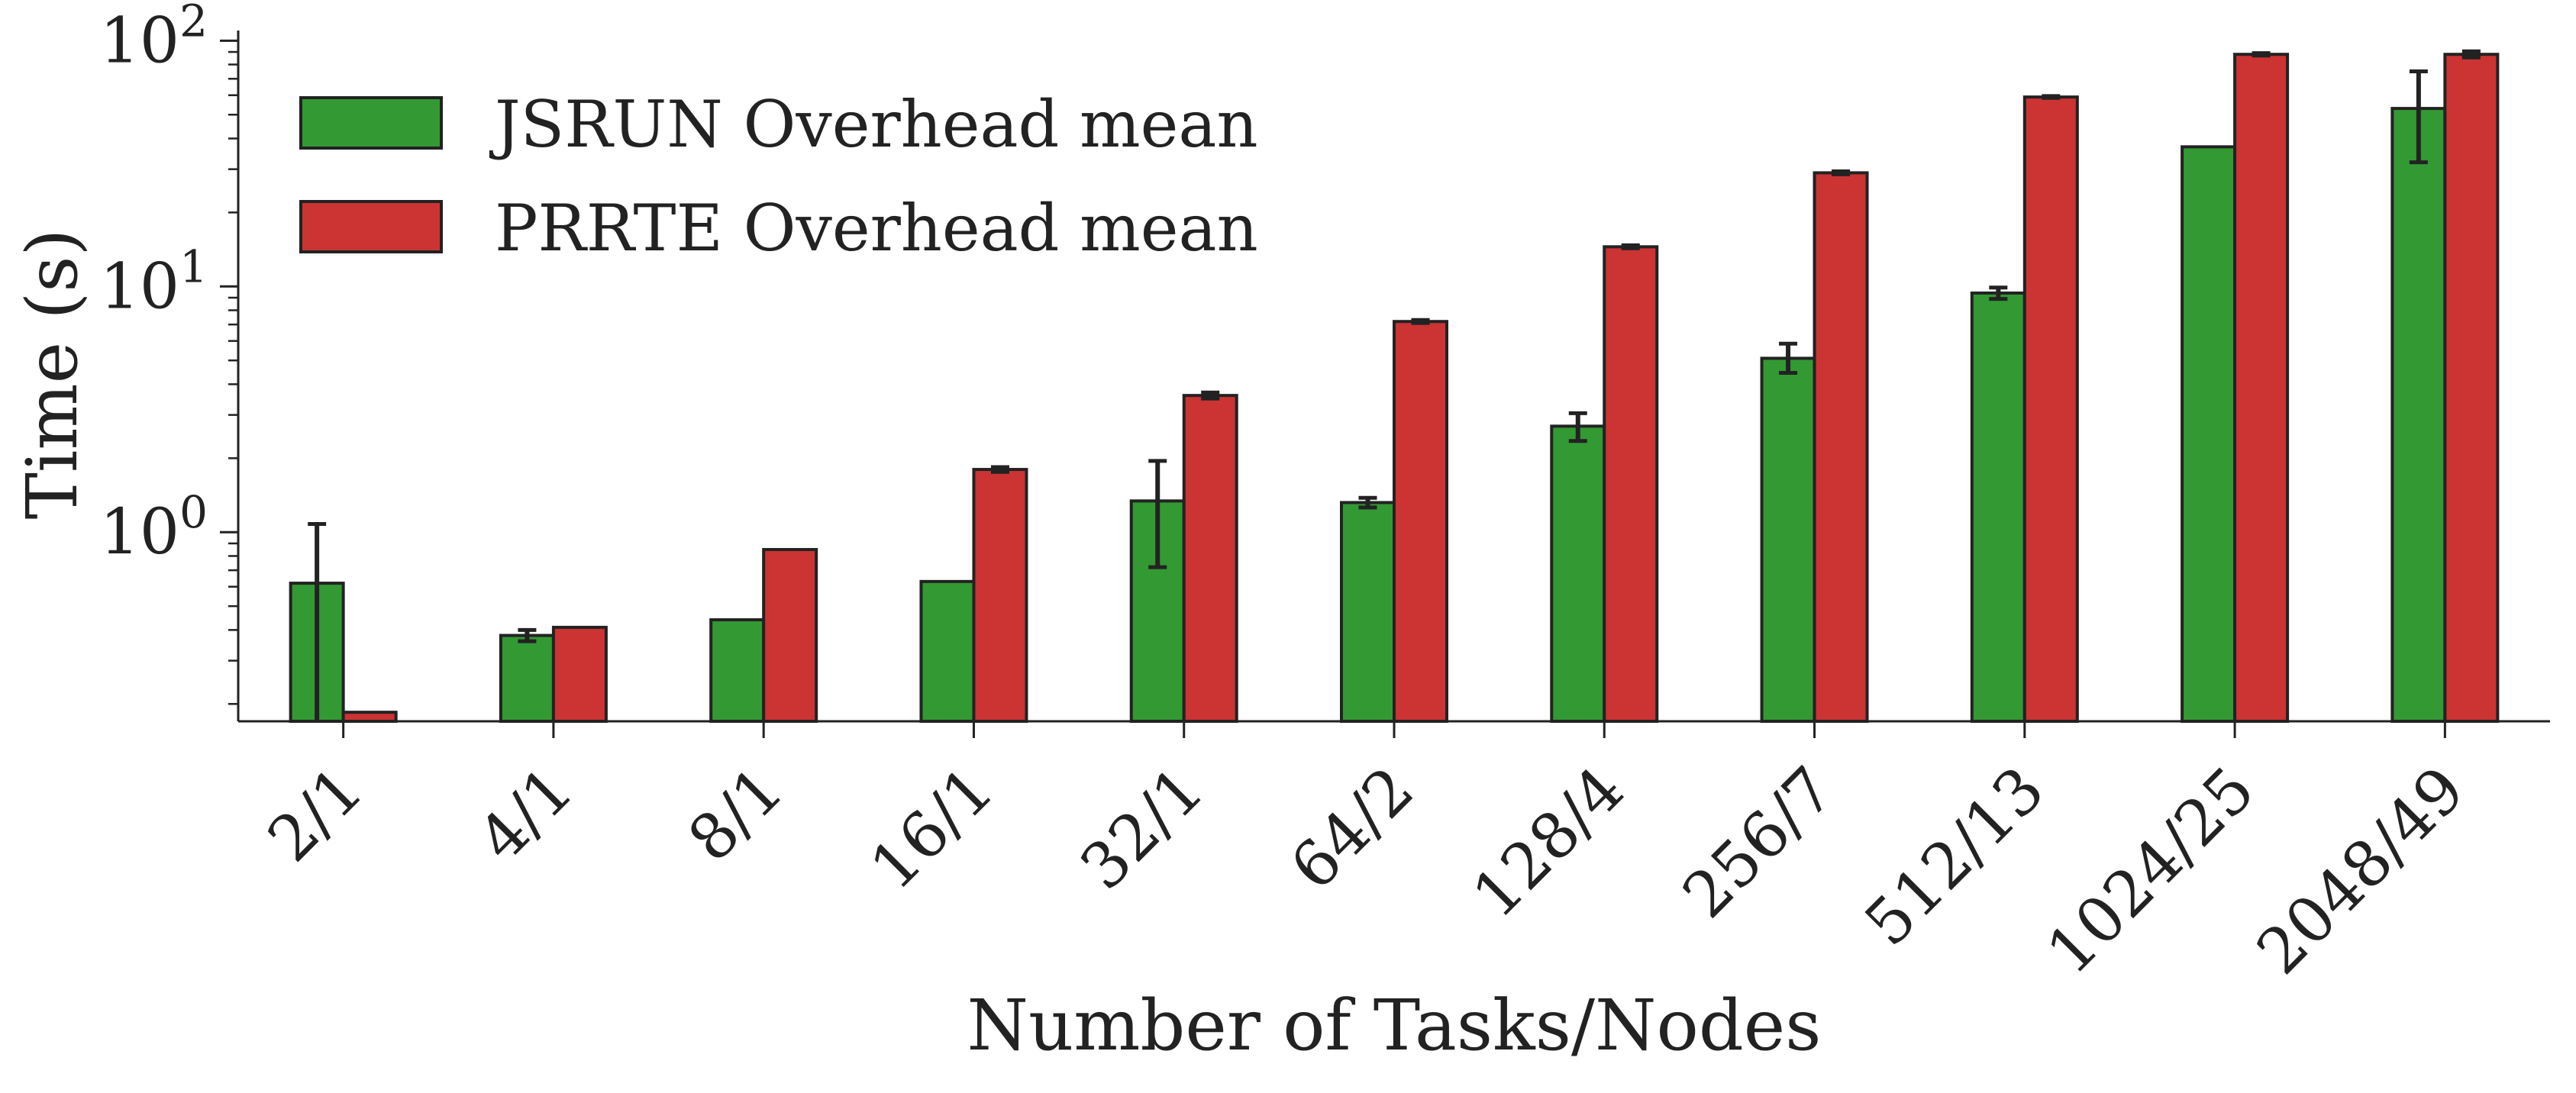  What do you see at coordinates (876, 228) in the screenshot?
I see `legend-label-prrte: PRRTE Overhead mean` at bounding box center [876, 228].